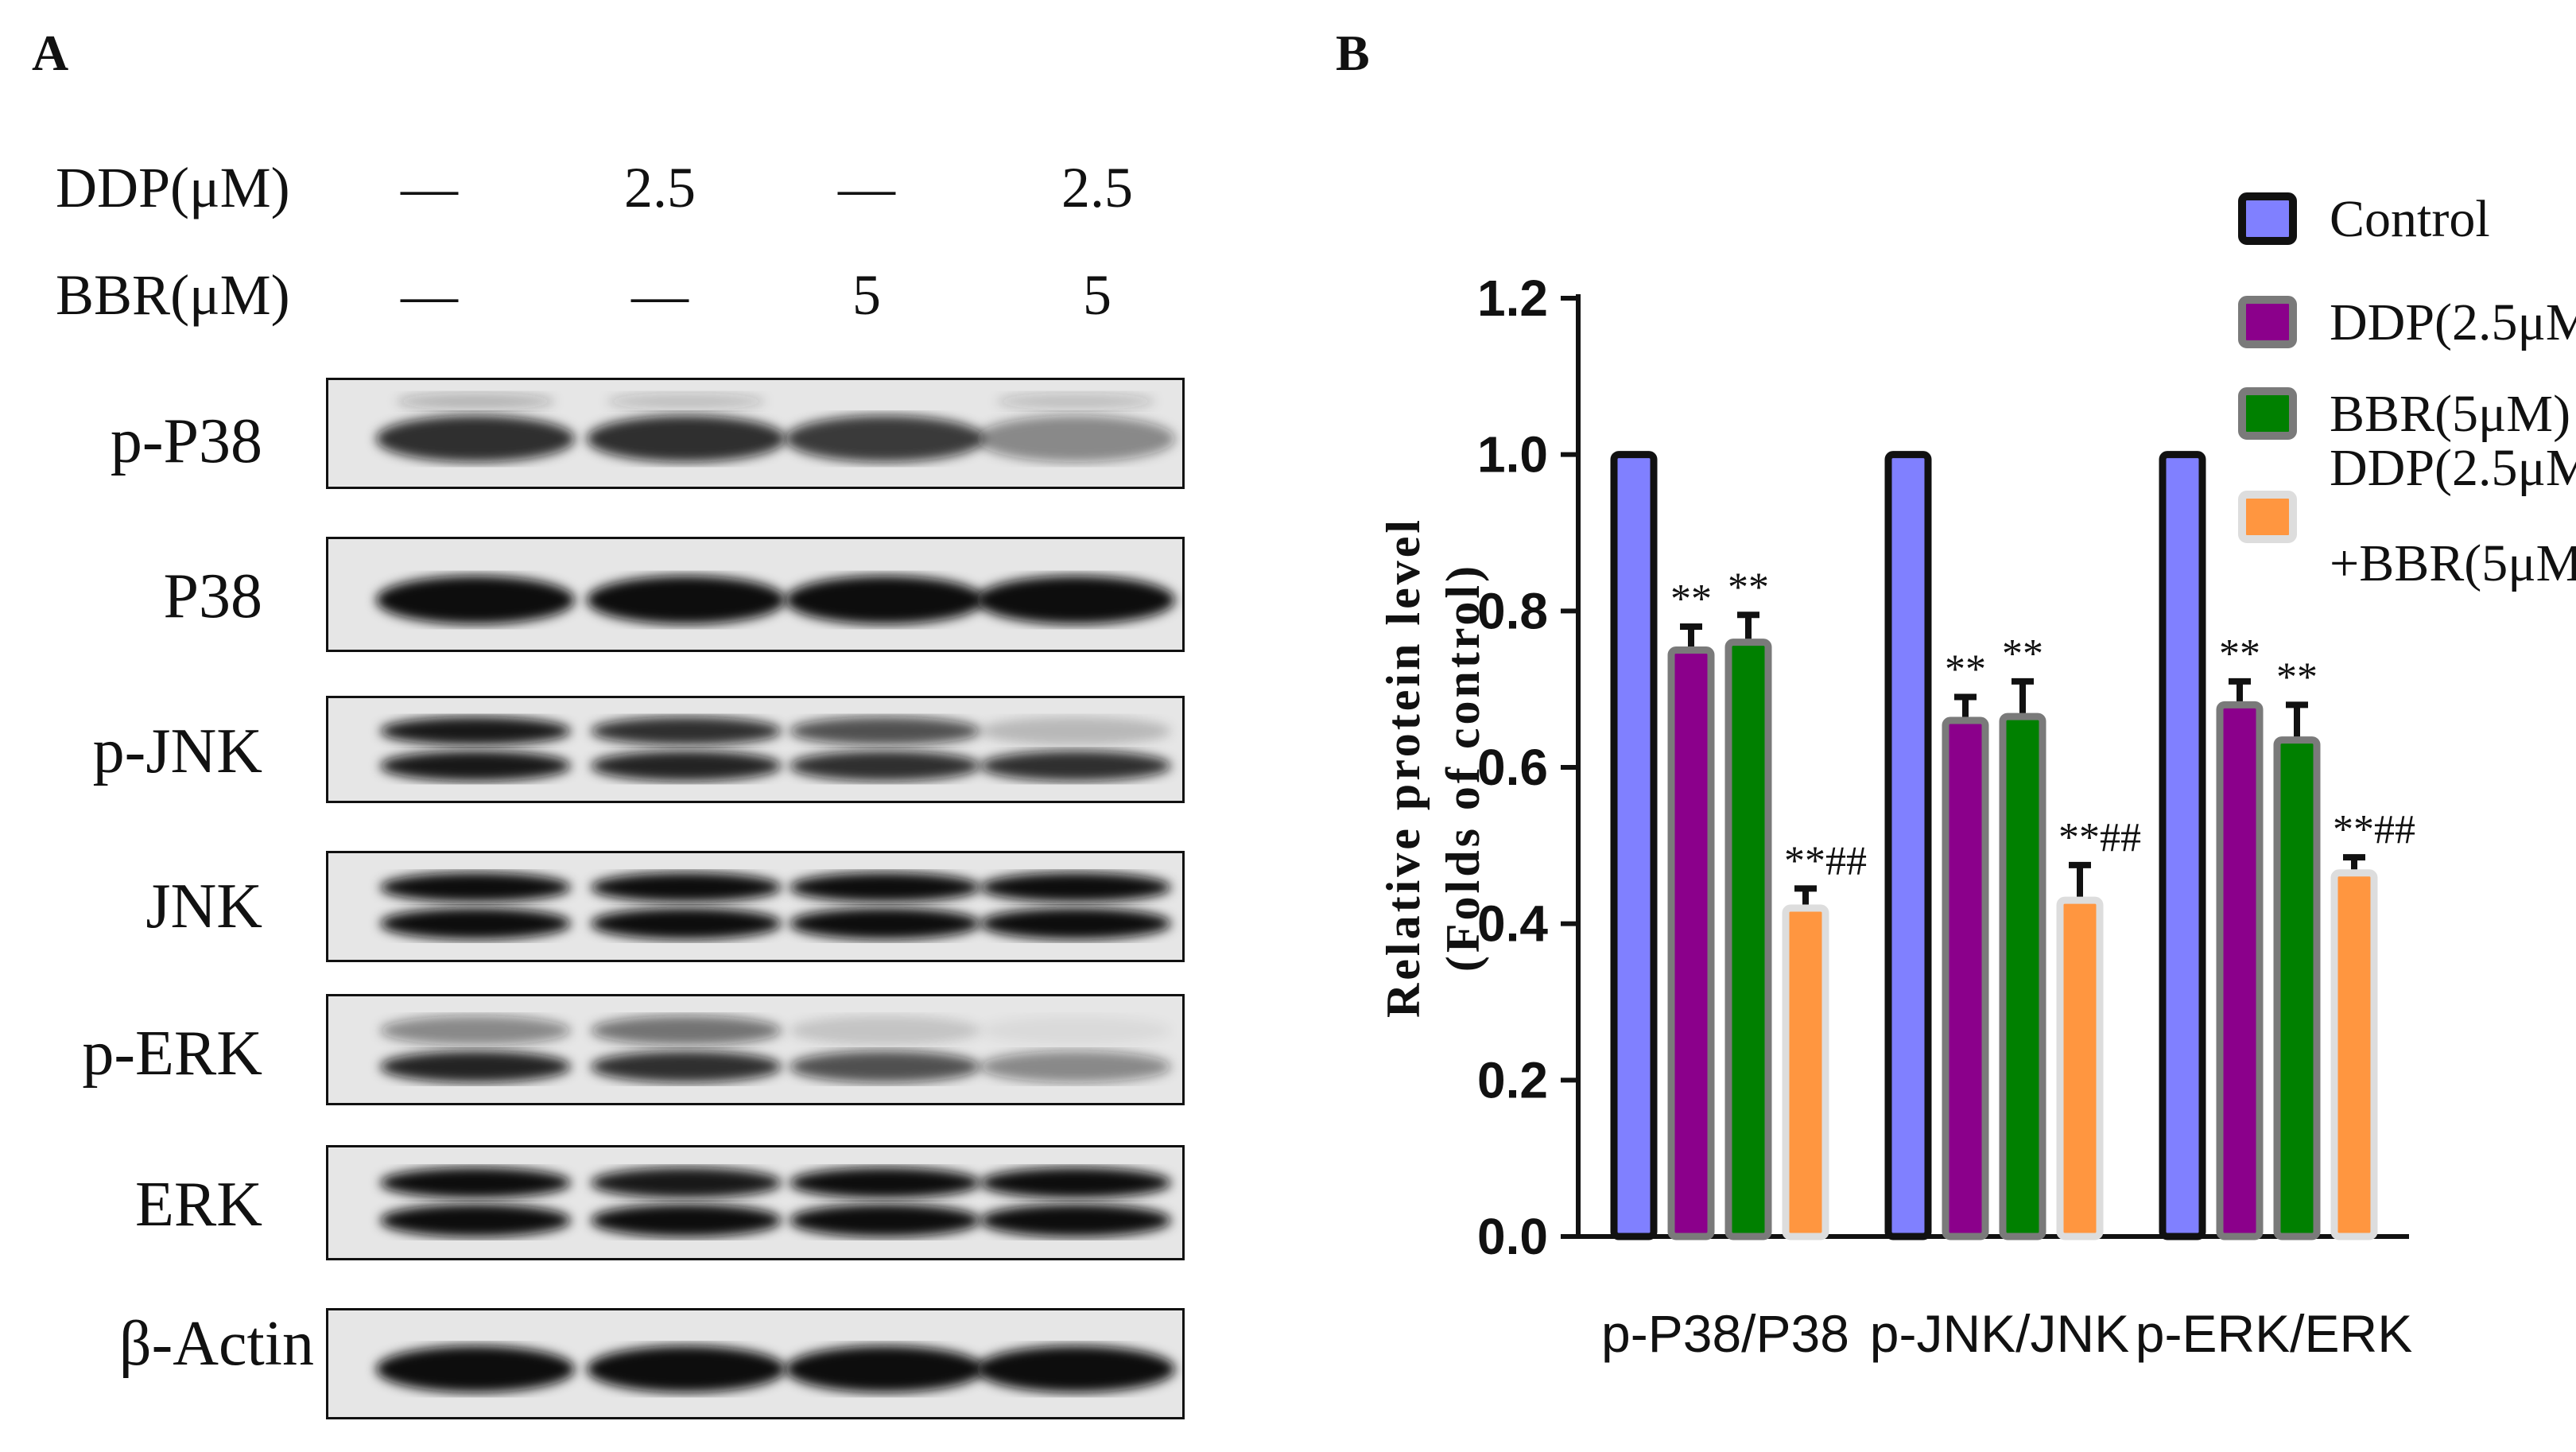 This screenshot has width=2576, height=1452. What do you see at coordinates (867, 295) in the screenshot?
I see `bbr-lane-3: 5` at bounding box center [867, 295].